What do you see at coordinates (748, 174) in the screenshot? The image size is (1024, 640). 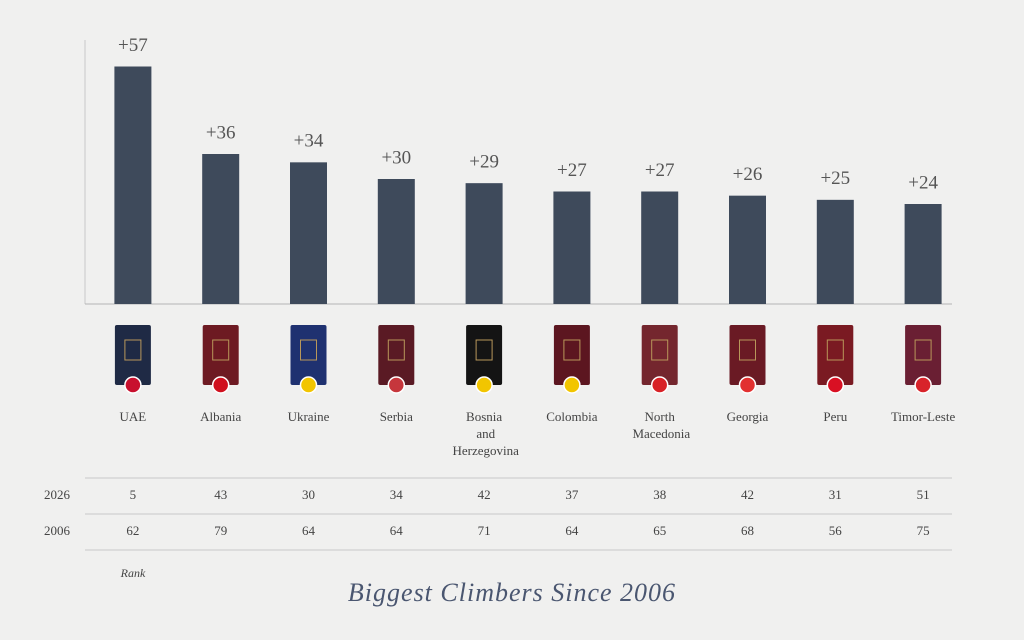 I see `value-label: +26` at bounding box center [748, 174].